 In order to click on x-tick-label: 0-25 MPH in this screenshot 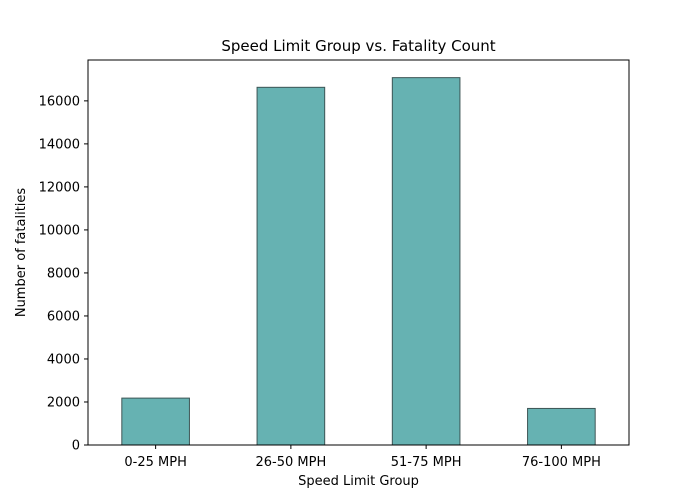, I will do `click(155, 462)`.